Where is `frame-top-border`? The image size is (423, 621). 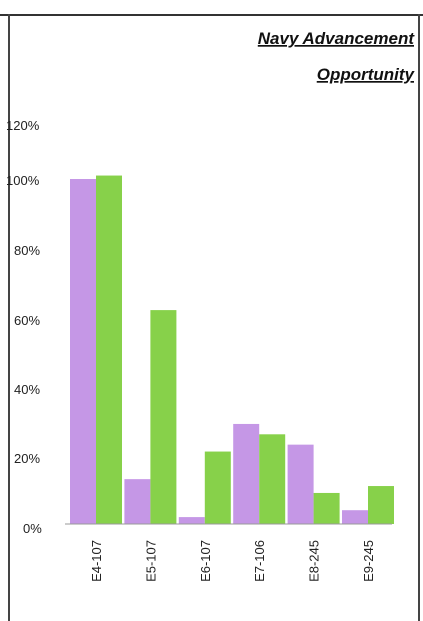 frame-top-border is located at coordinates (211, 8).